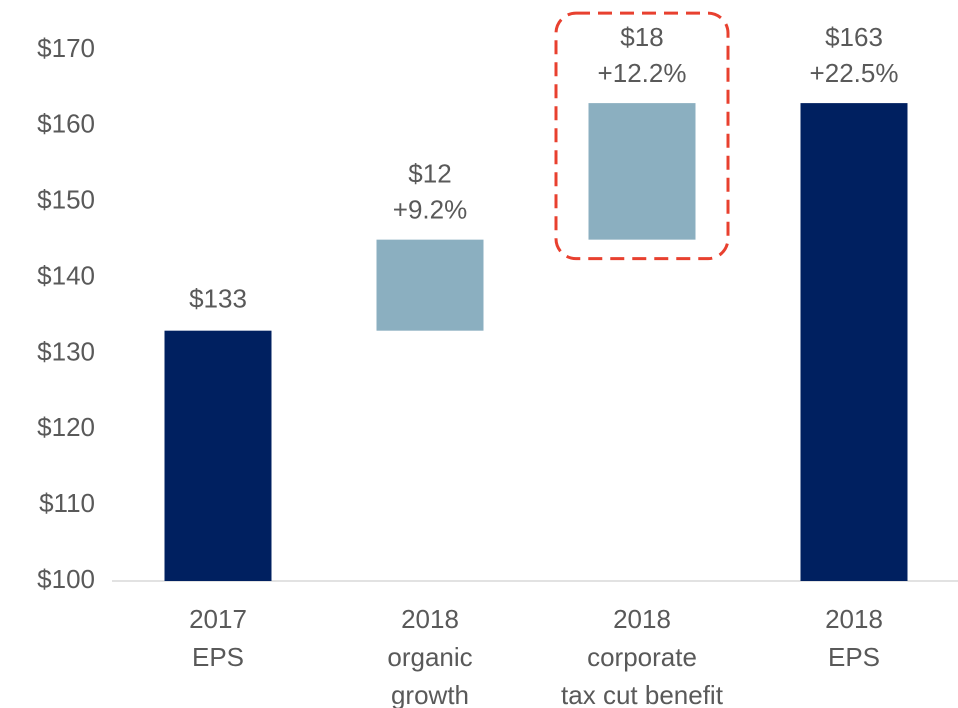  Describe the element at coordinates (66, 124) in the screenshot. I see `y-tick-label: $160` at that location.